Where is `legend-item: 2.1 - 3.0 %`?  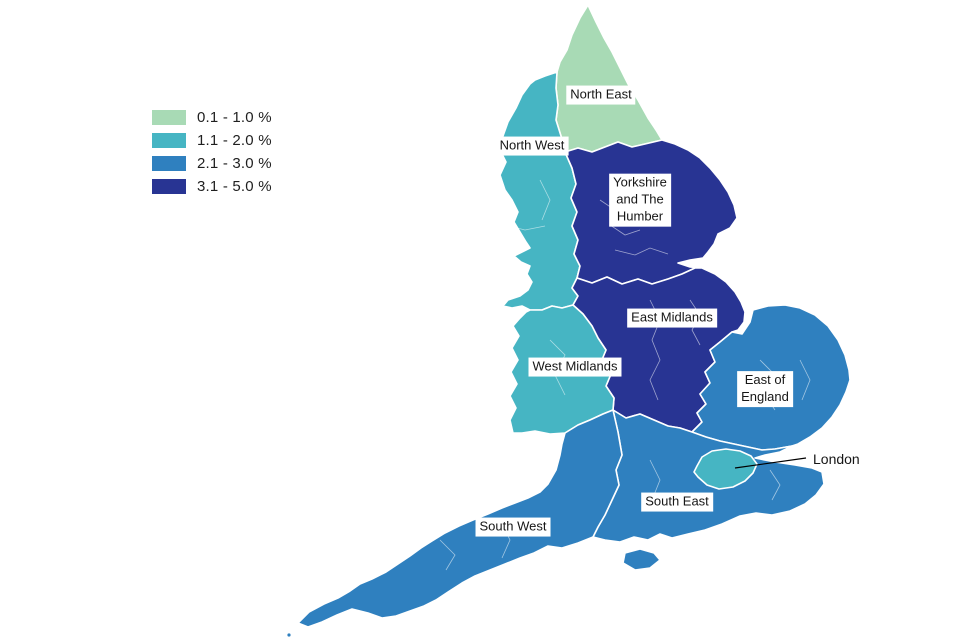
legend-item: 2.1 - 3.0 % is located at coordinates (212, 163).